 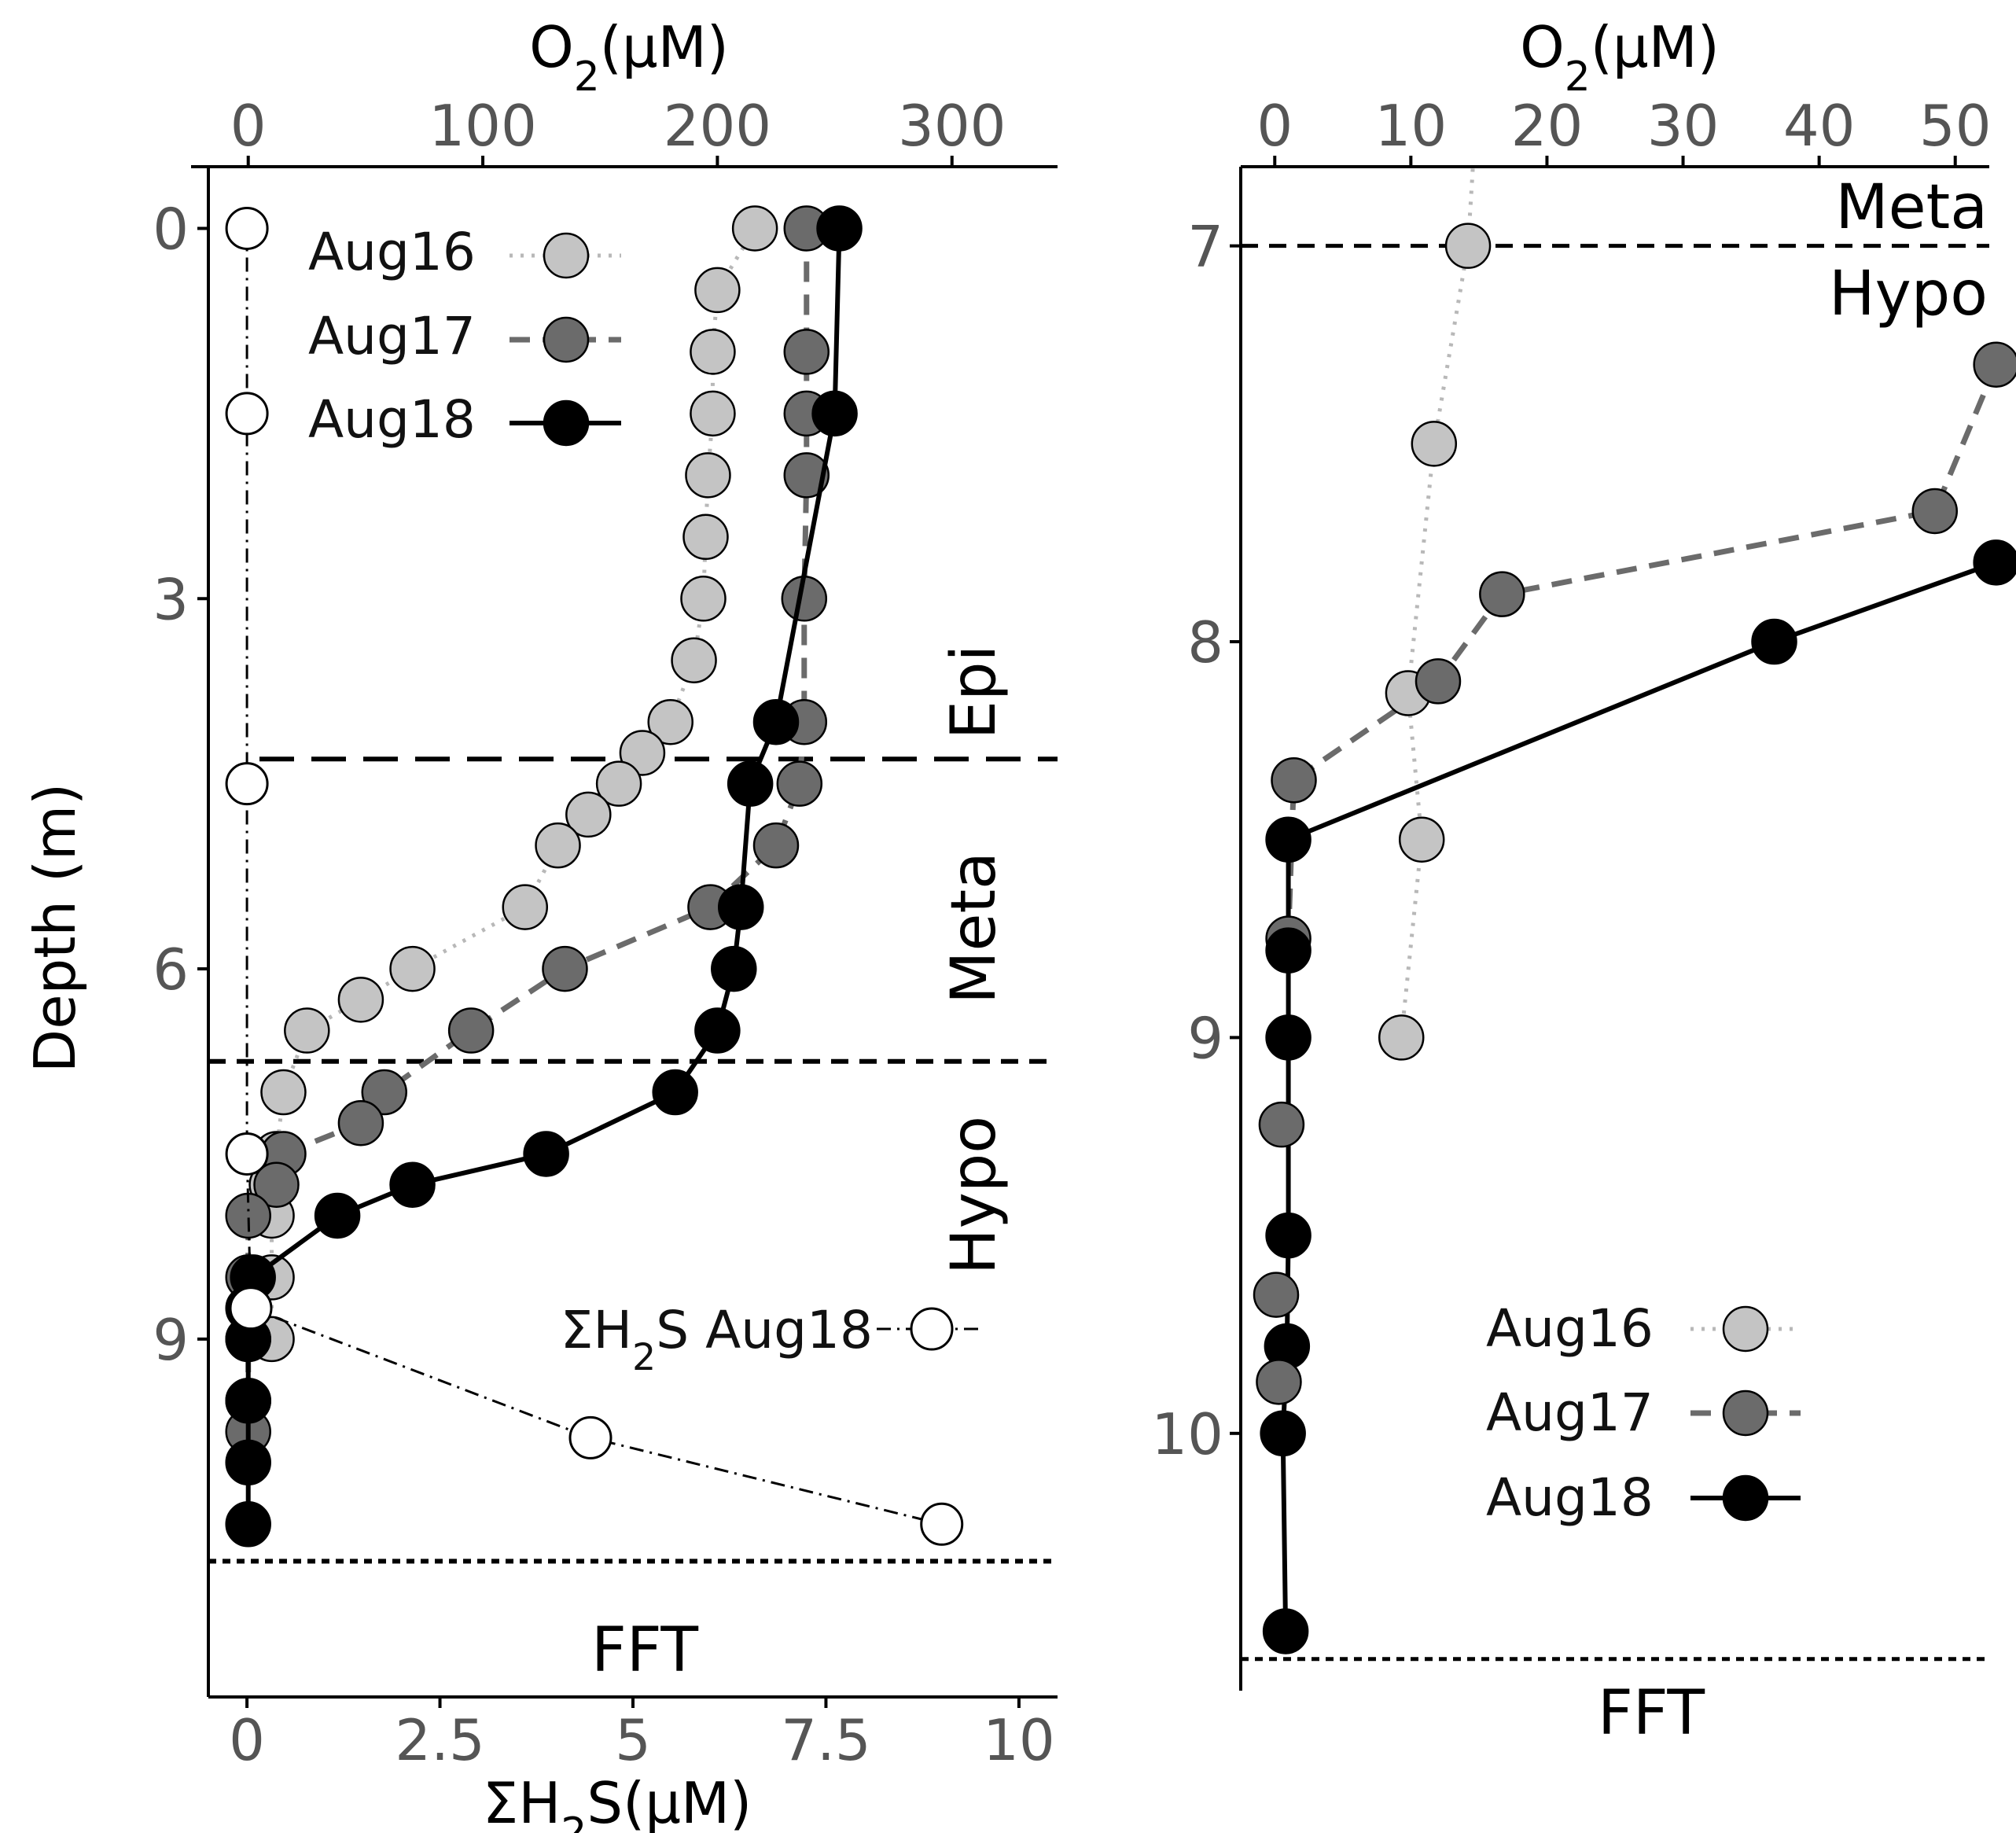 I want to click on depth-tick-label: 3, so click(x=171, y=599).